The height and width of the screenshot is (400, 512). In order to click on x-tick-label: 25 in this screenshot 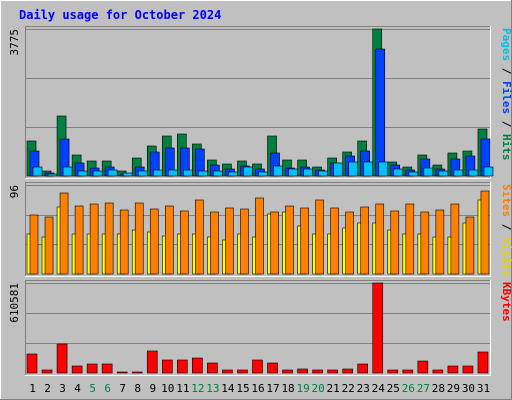, I will do `click(393, 388)`.